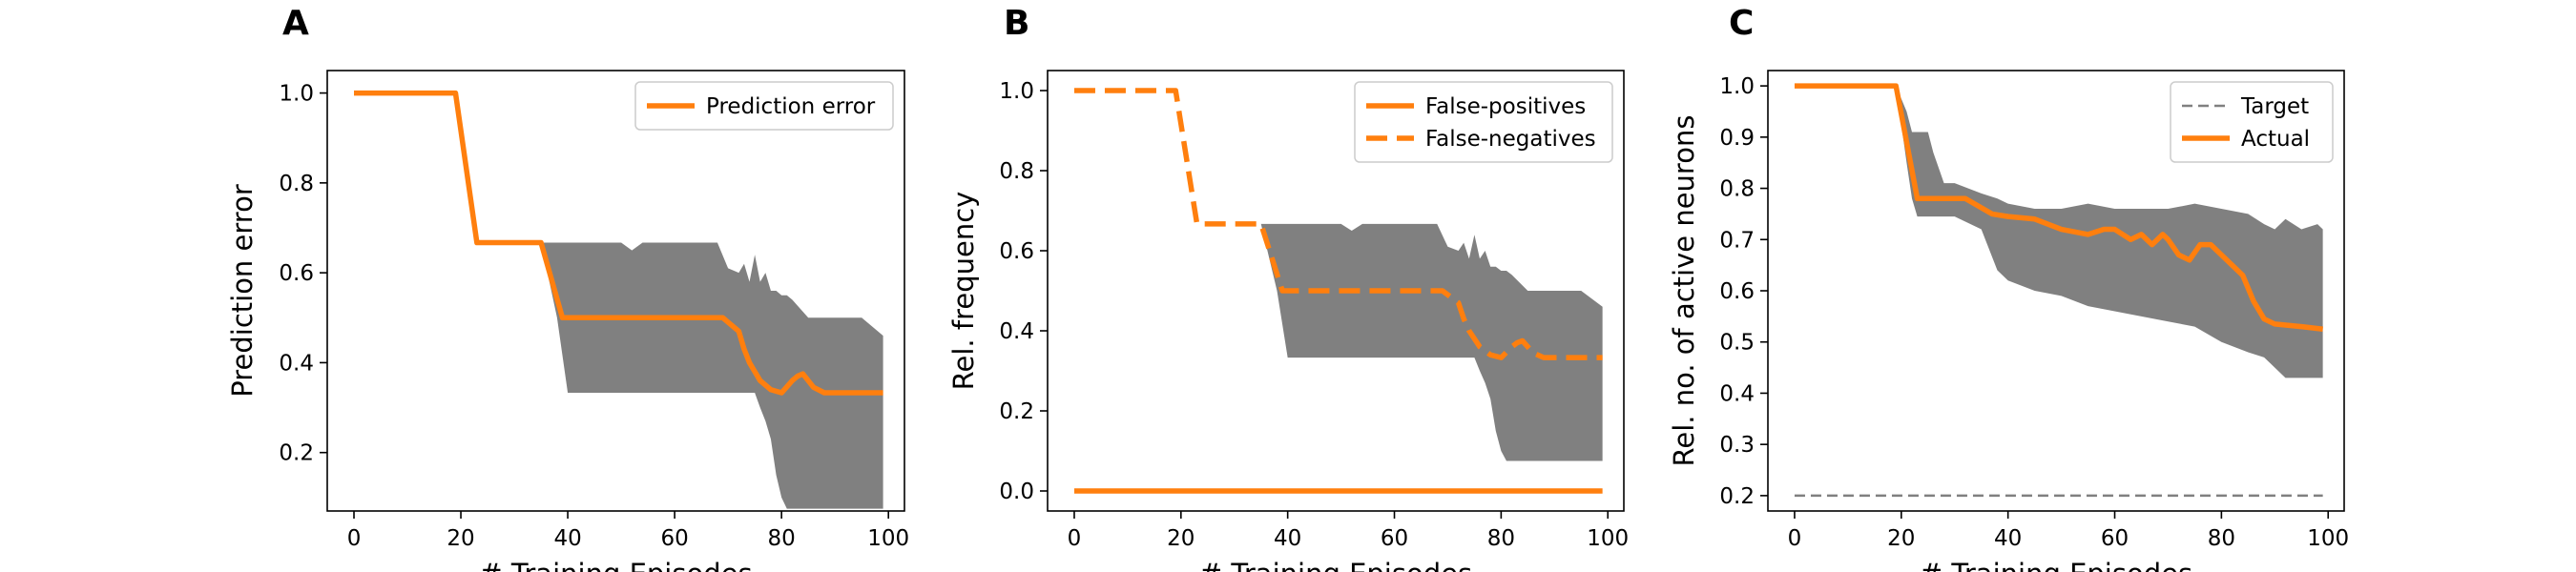 The image size is (2576, 572). I want to click on series-line-prediction-error, so click(618, 243).